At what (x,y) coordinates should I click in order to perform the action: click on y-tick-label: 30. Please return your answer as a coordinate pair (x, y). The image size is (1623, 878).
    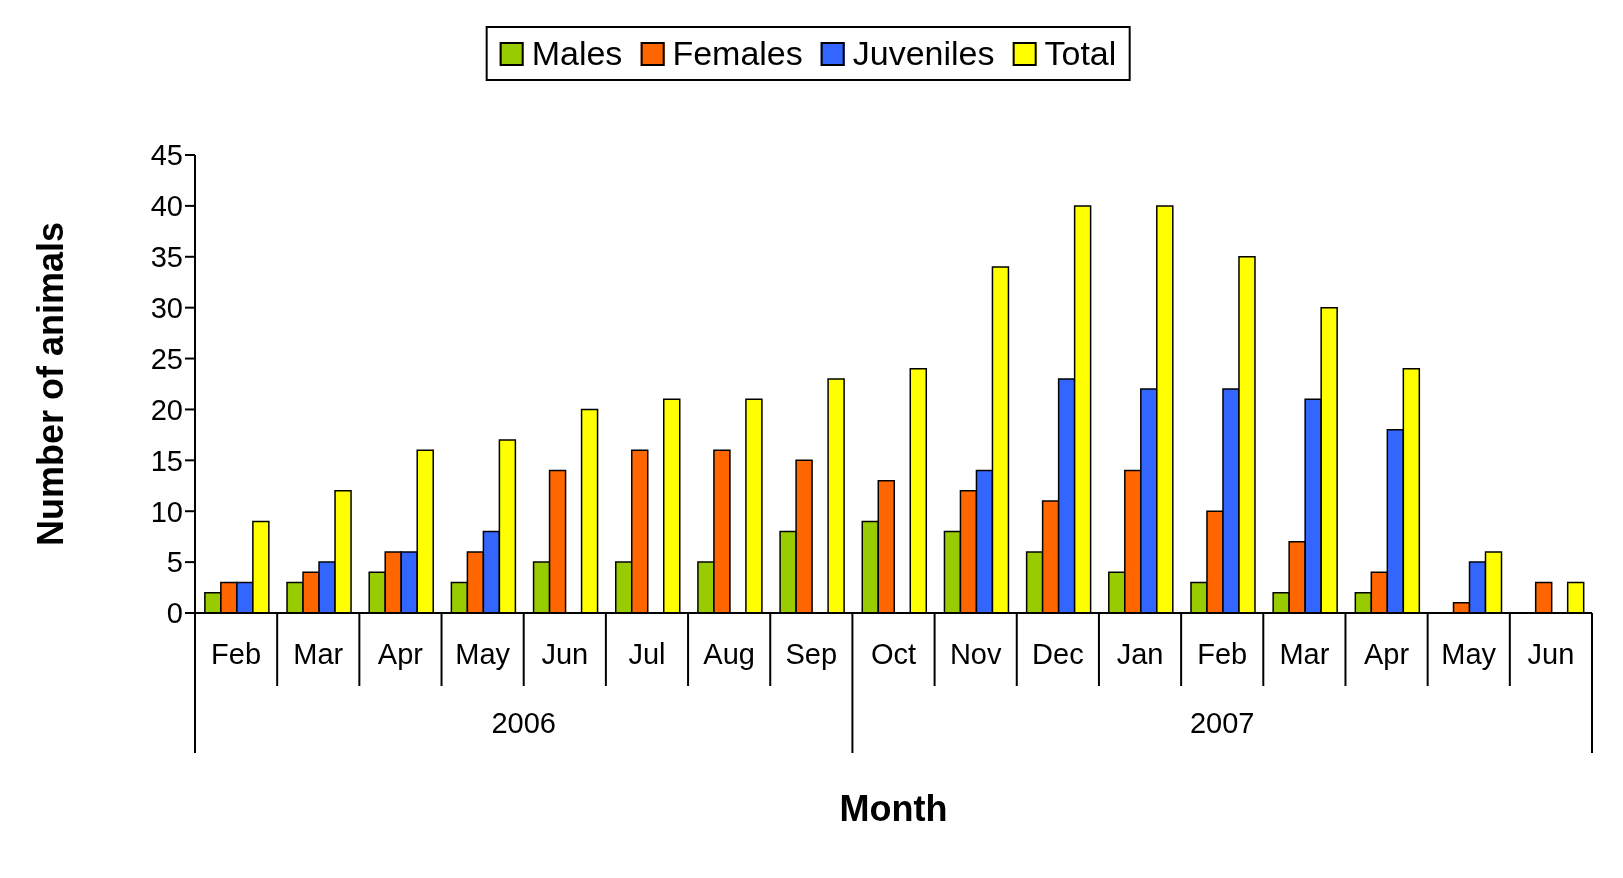
    Looking at the image, I should click on (166, 307).